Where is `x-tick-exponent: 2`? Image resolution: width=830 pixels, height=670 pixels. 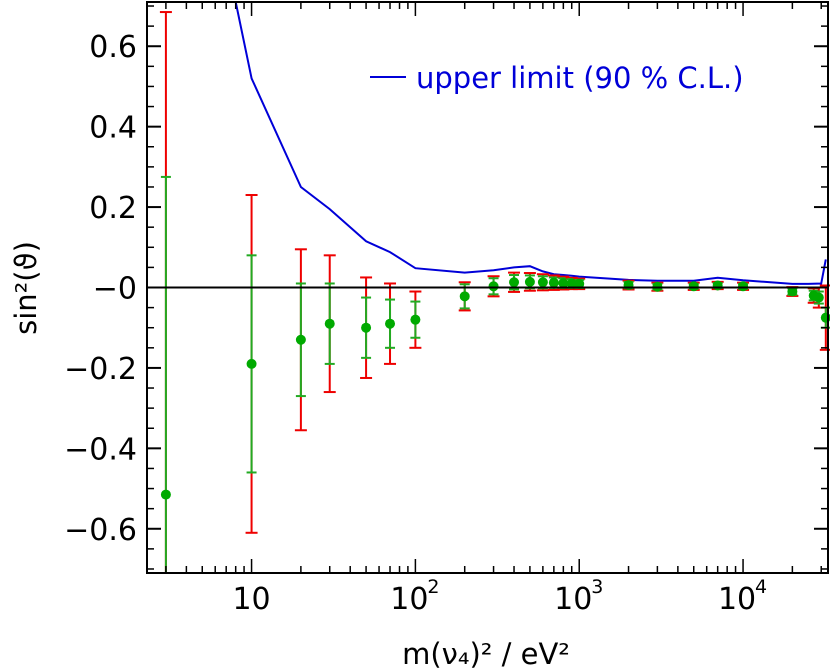
x-tick-exponent: 2 is located at coordinates (433, 587).